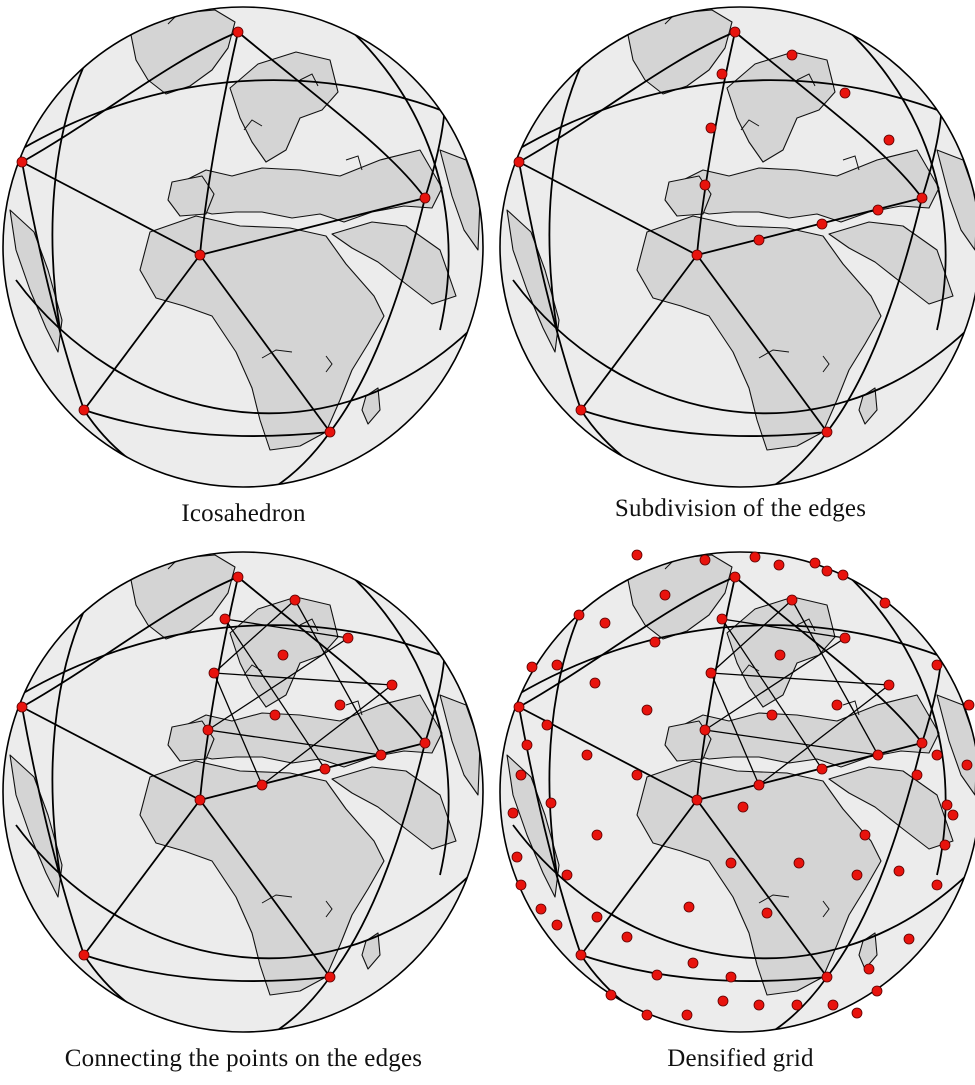  What do you see at coordinates (243, 513) in the screenshot?
I see `caption-icosahedron: Icosahedron` at bounding box center [243, 513].